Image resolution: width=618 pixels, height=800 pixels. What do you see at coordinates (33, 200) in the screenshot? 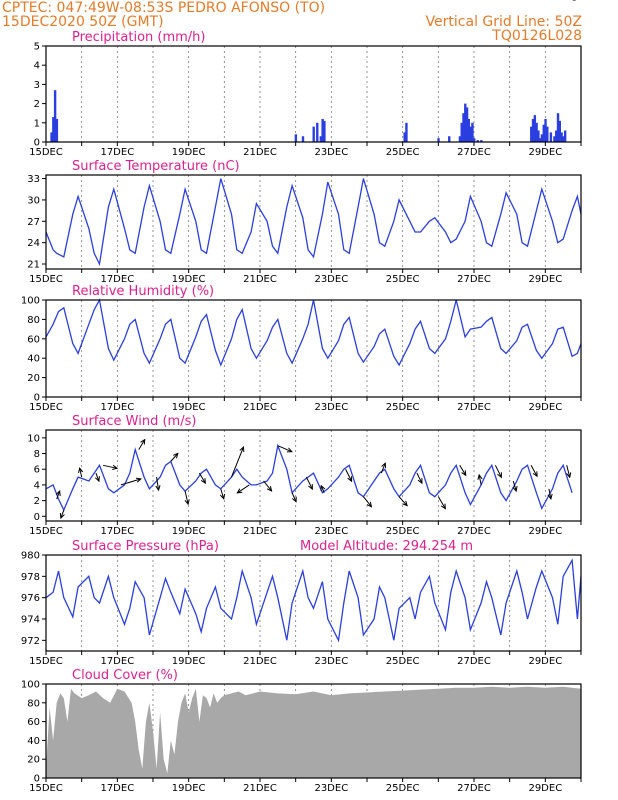
I see `y-tick-label: 30` at bounding box center [33, 200].